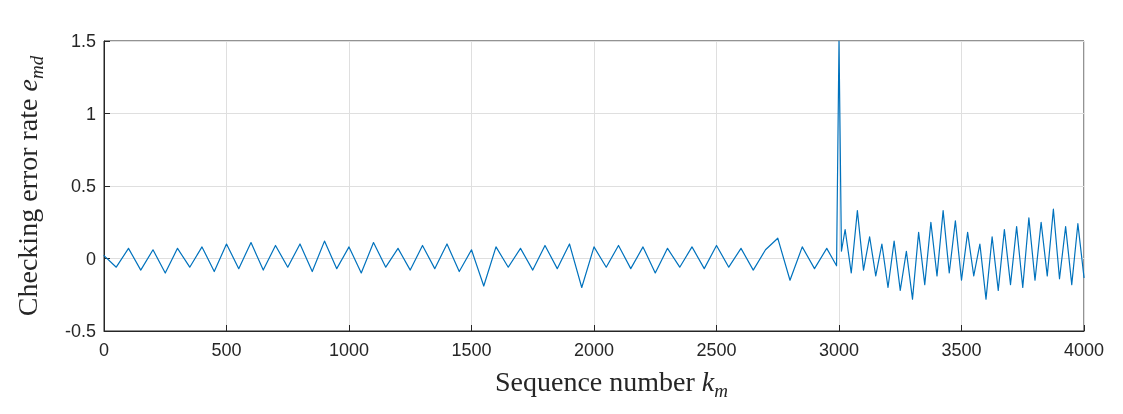 This screenshot has height=414, width=1123. I want to click on x-tick-label: 3500, so click(961, 350).